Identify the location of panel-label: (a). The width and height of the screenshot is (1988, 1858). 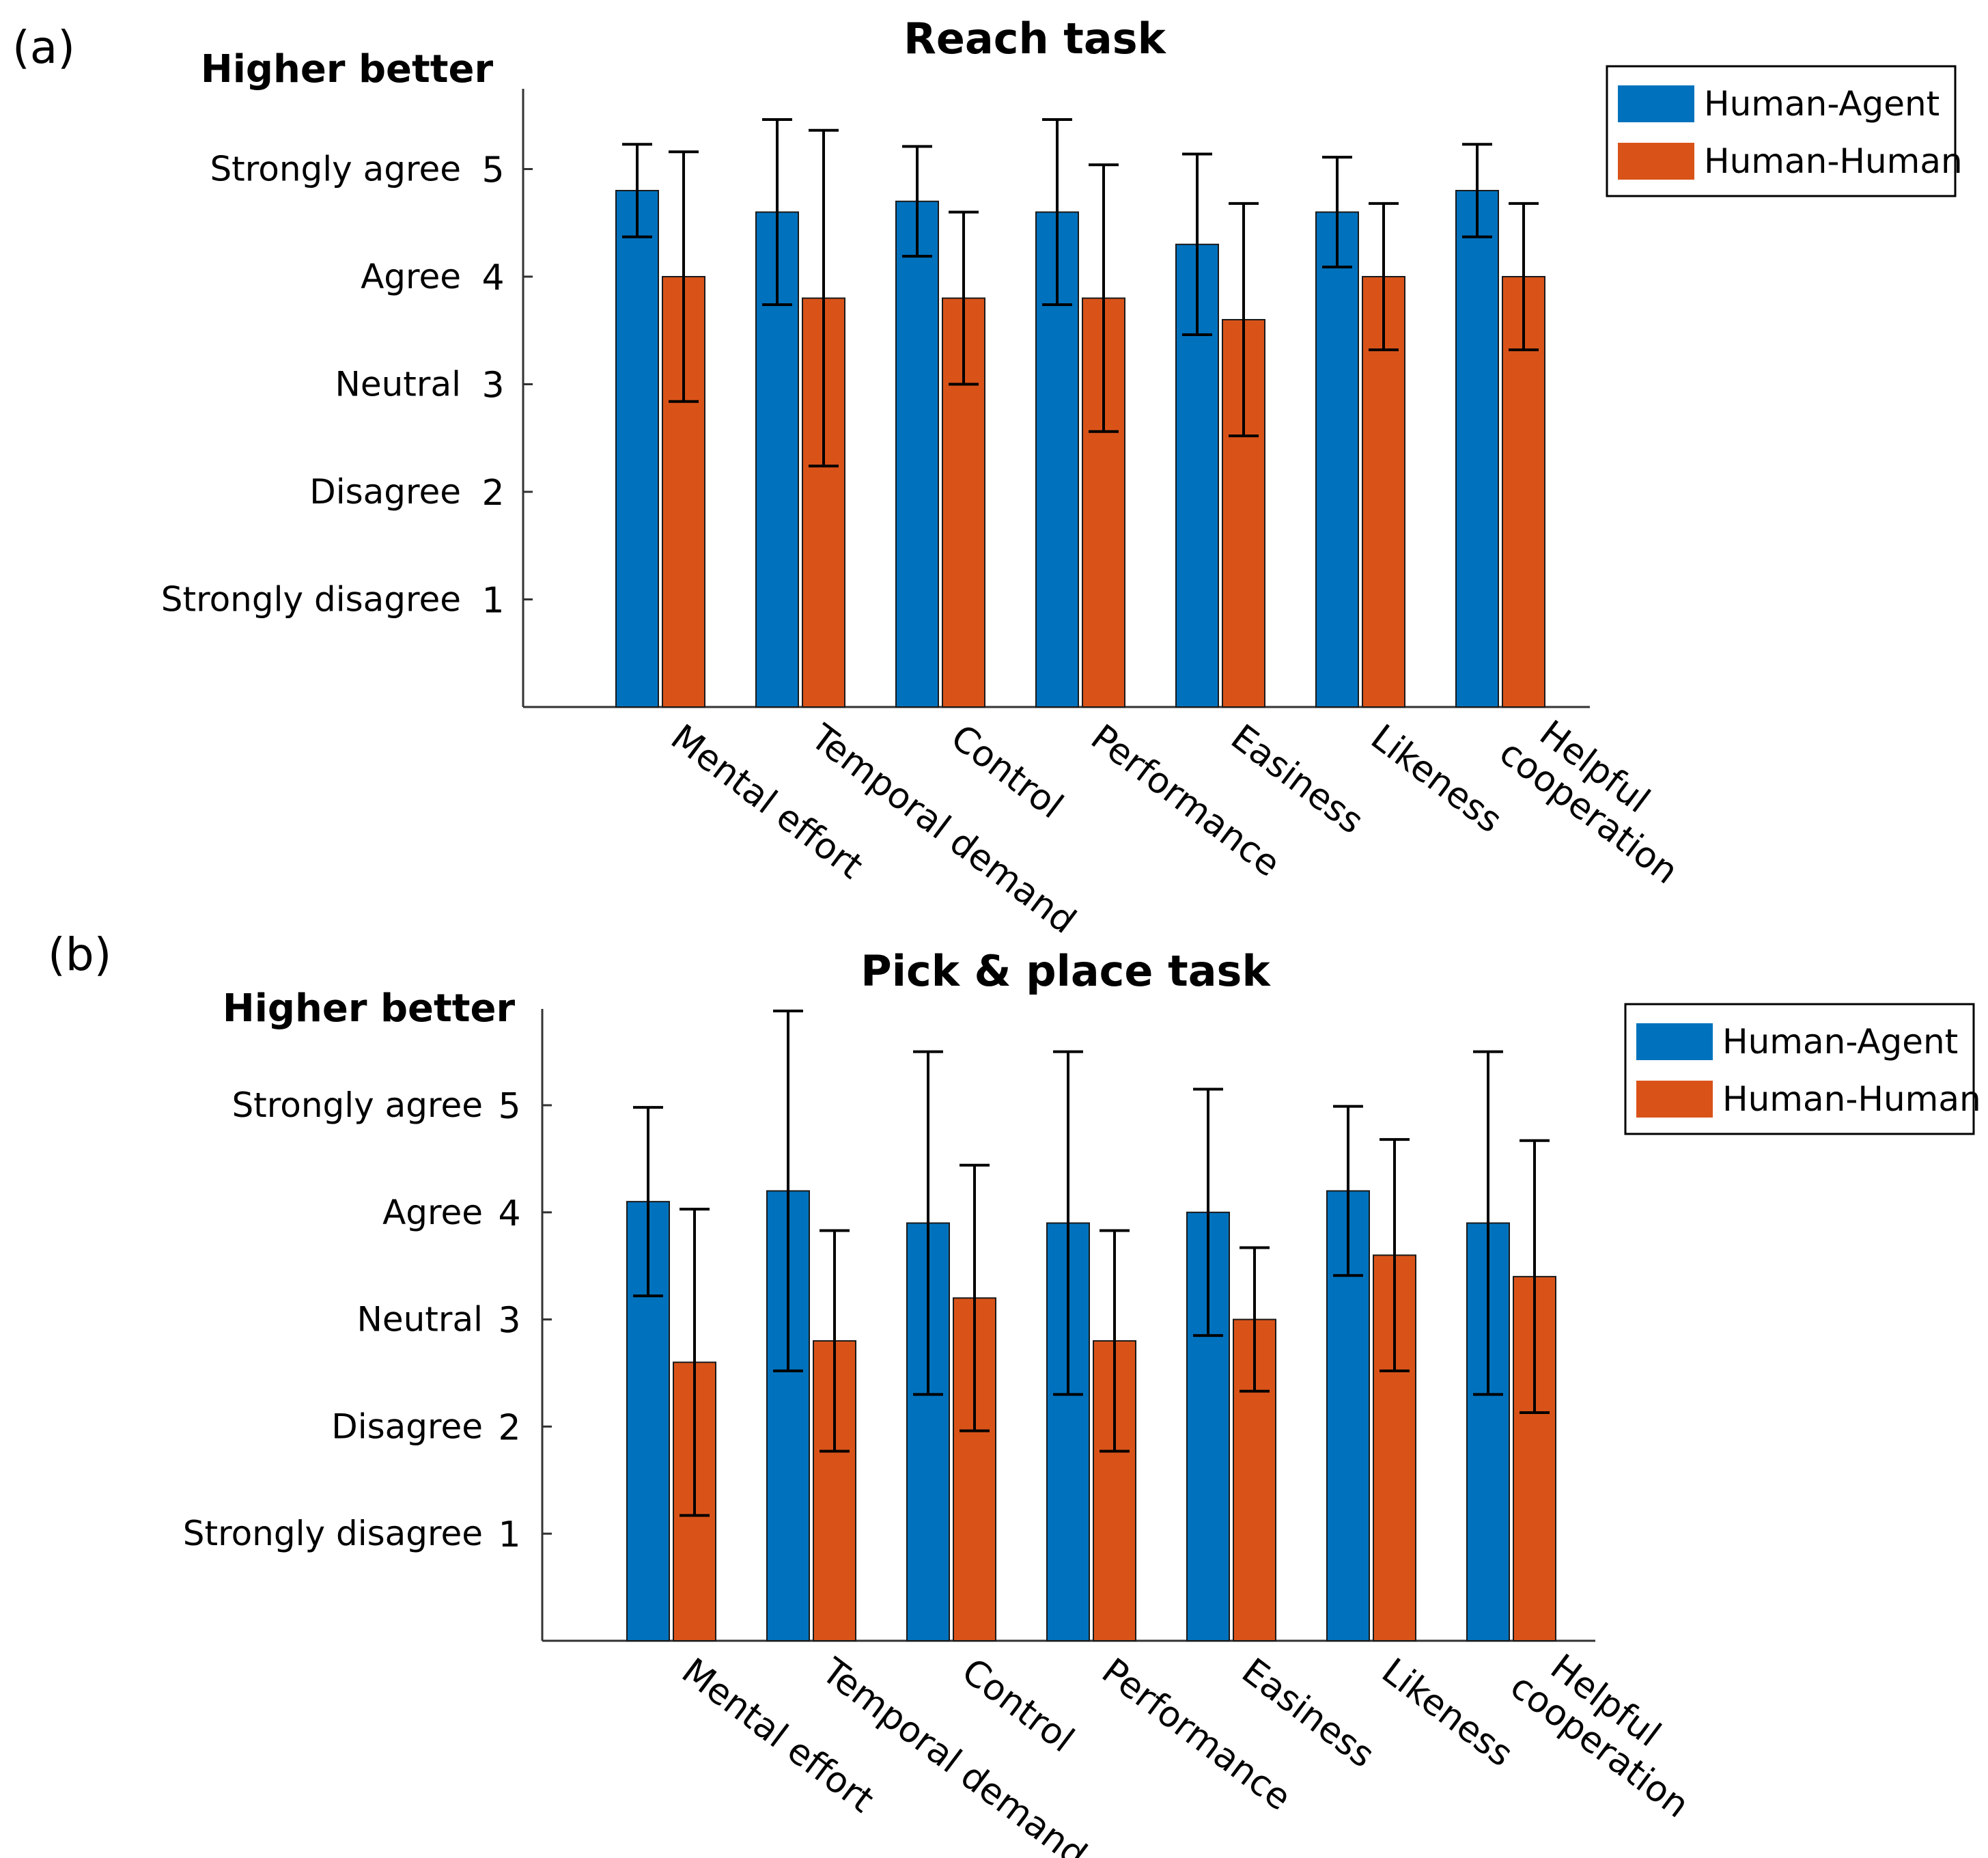
(43, 47).